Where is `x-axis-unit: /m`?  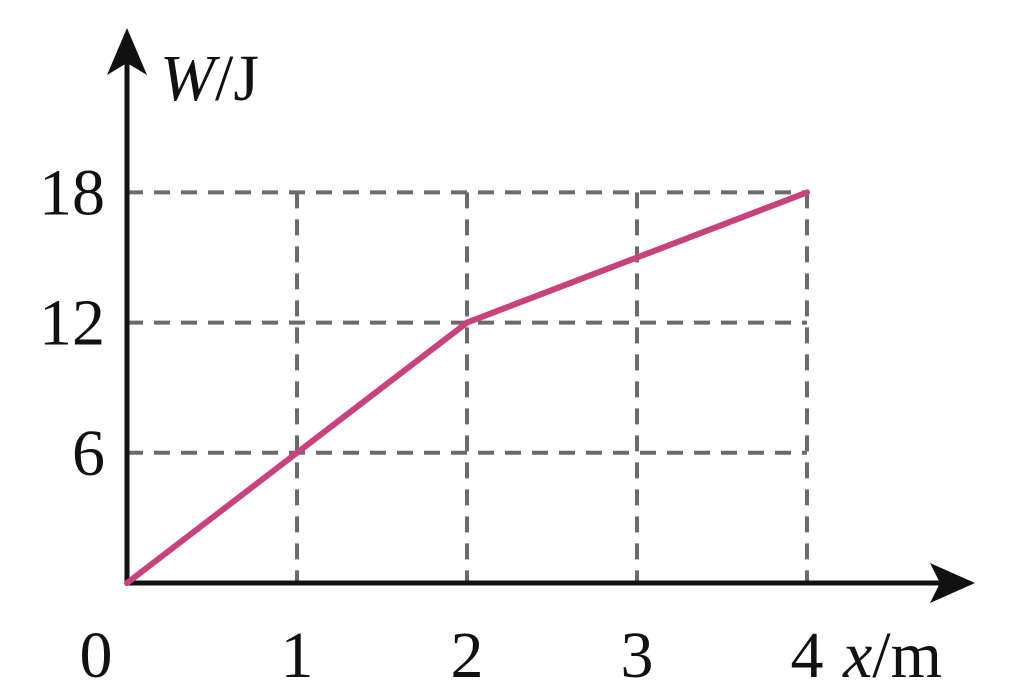
x-axis-unit: /m is located at coordinates (907, 655).